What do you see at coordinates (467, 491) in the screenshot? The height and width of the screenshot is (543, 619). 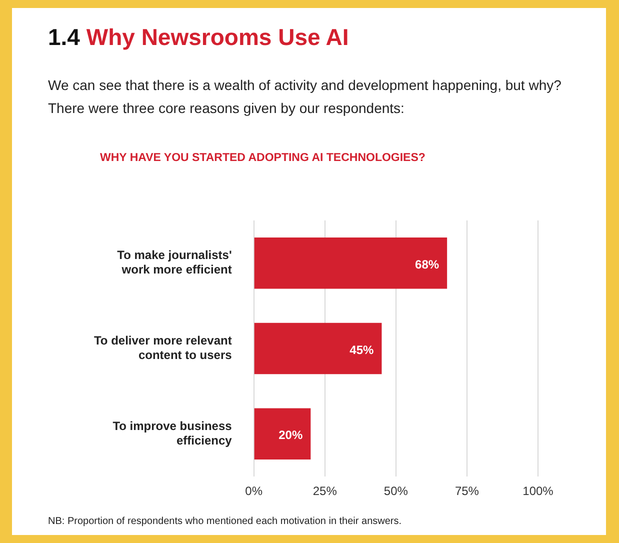 I see `x-tick-label: 75%` at bounding box center [467, 491].